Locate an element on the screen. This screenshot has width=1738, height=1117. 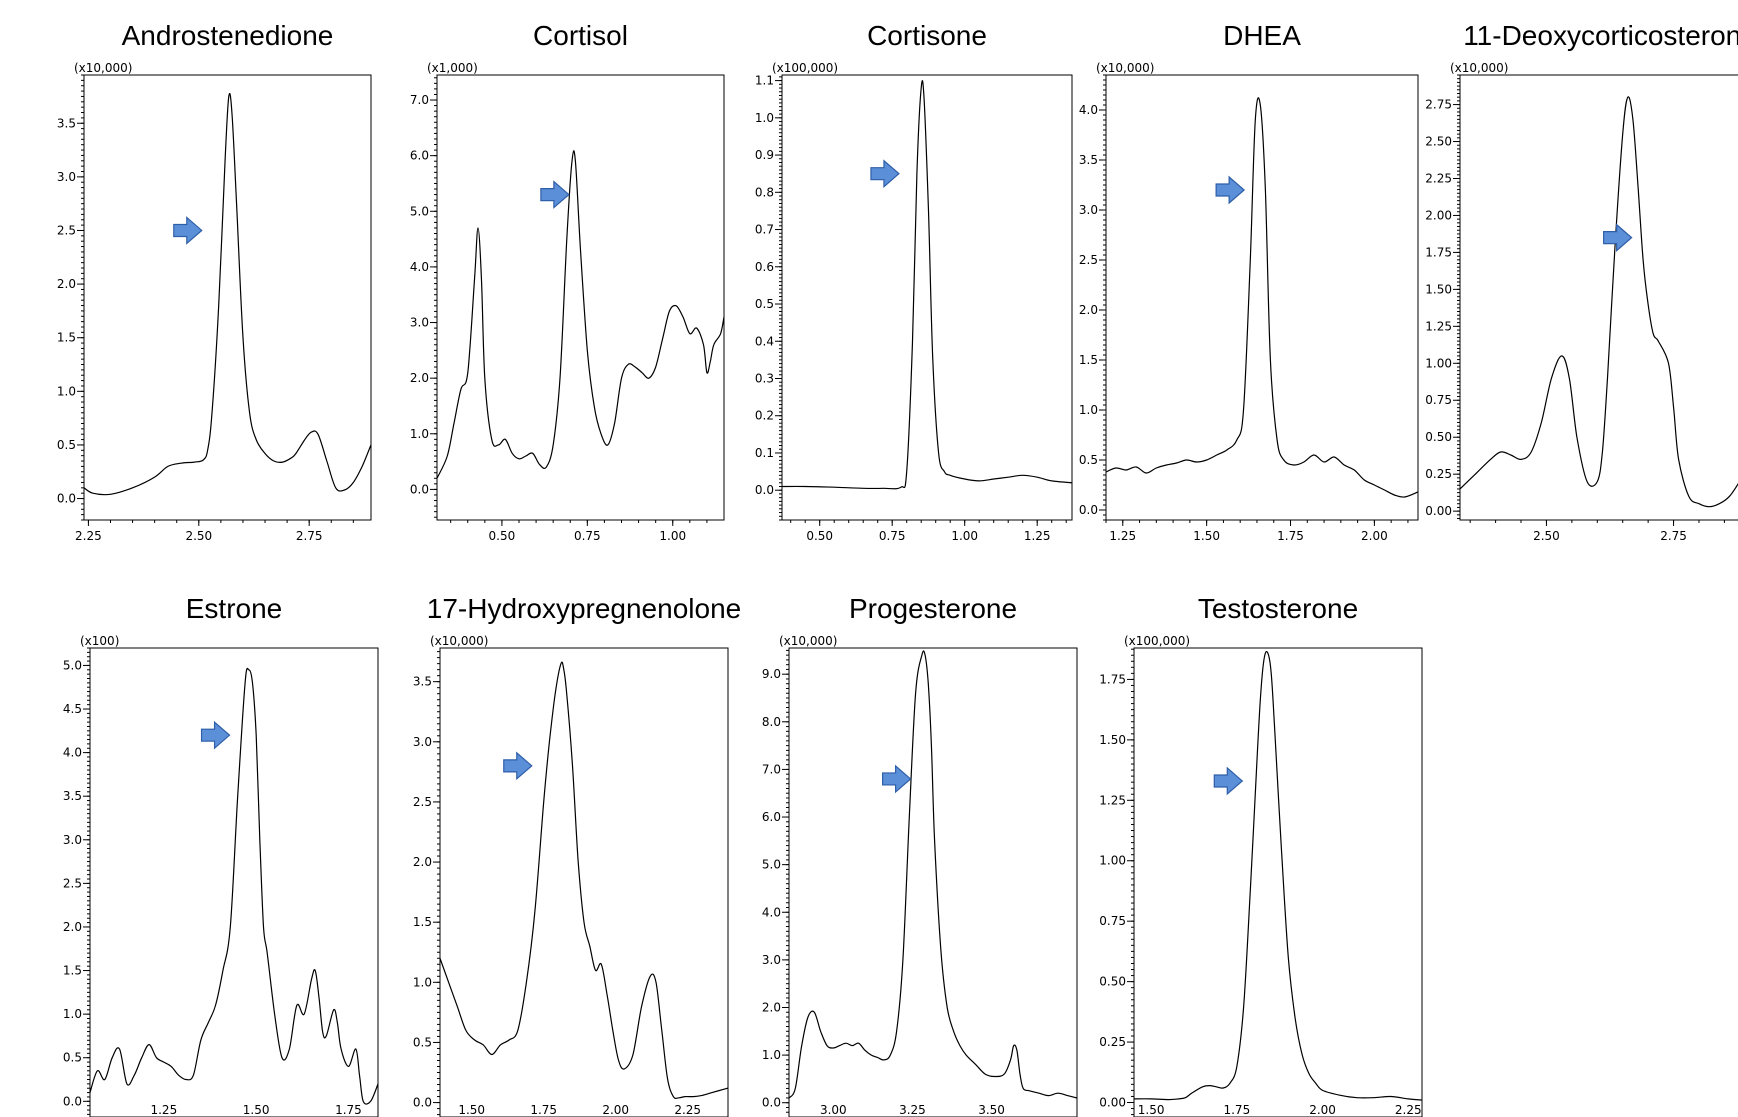
y-tick-label: 0.00 is located at coordinates (1438, 511).